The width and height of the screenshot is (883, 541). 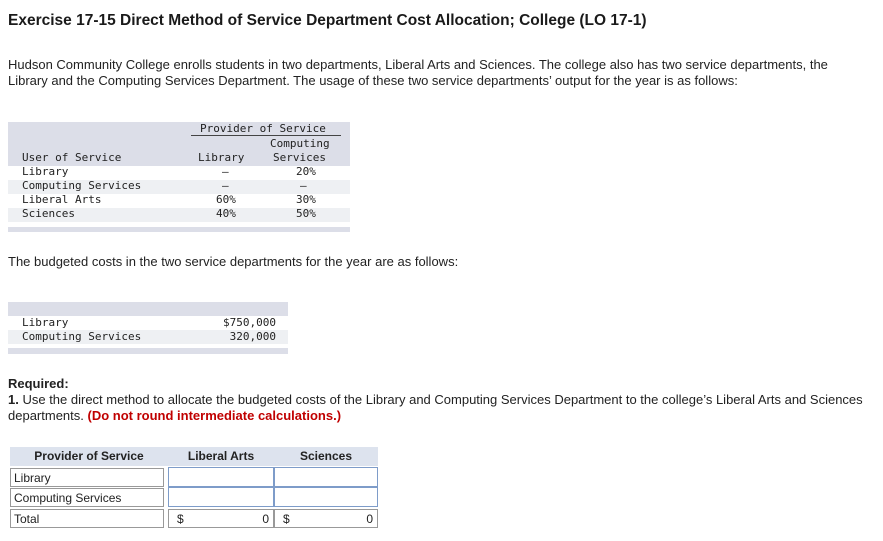 What do you see at coordinates (249, 322) in the screenshot?
I see `budget-value: $750,000` at bounding box center [249, 322].